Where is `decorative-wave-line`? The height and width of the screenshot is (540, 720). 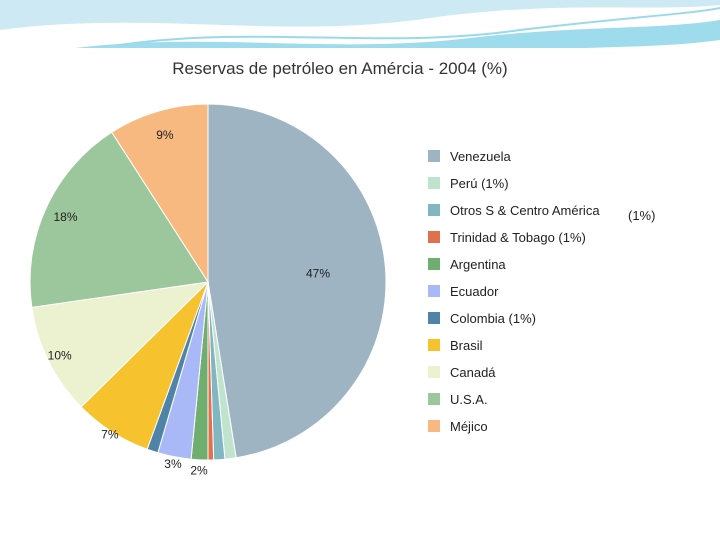 decorative-wave-line is located at coordinates (419, 26).